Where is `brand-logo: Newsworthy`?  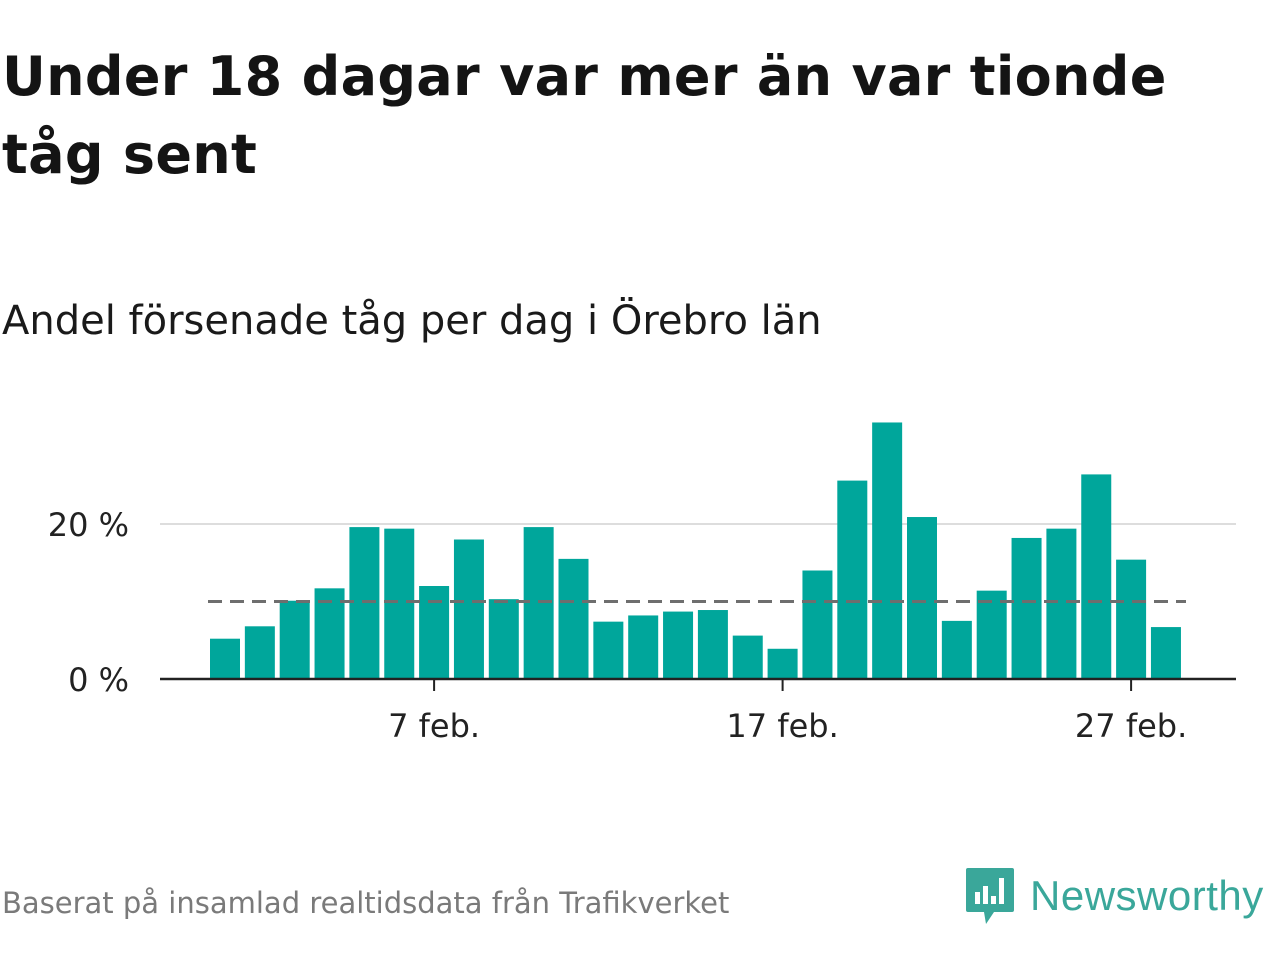 brand-logo: Newsworthy is located at coordinates (1114, 896).